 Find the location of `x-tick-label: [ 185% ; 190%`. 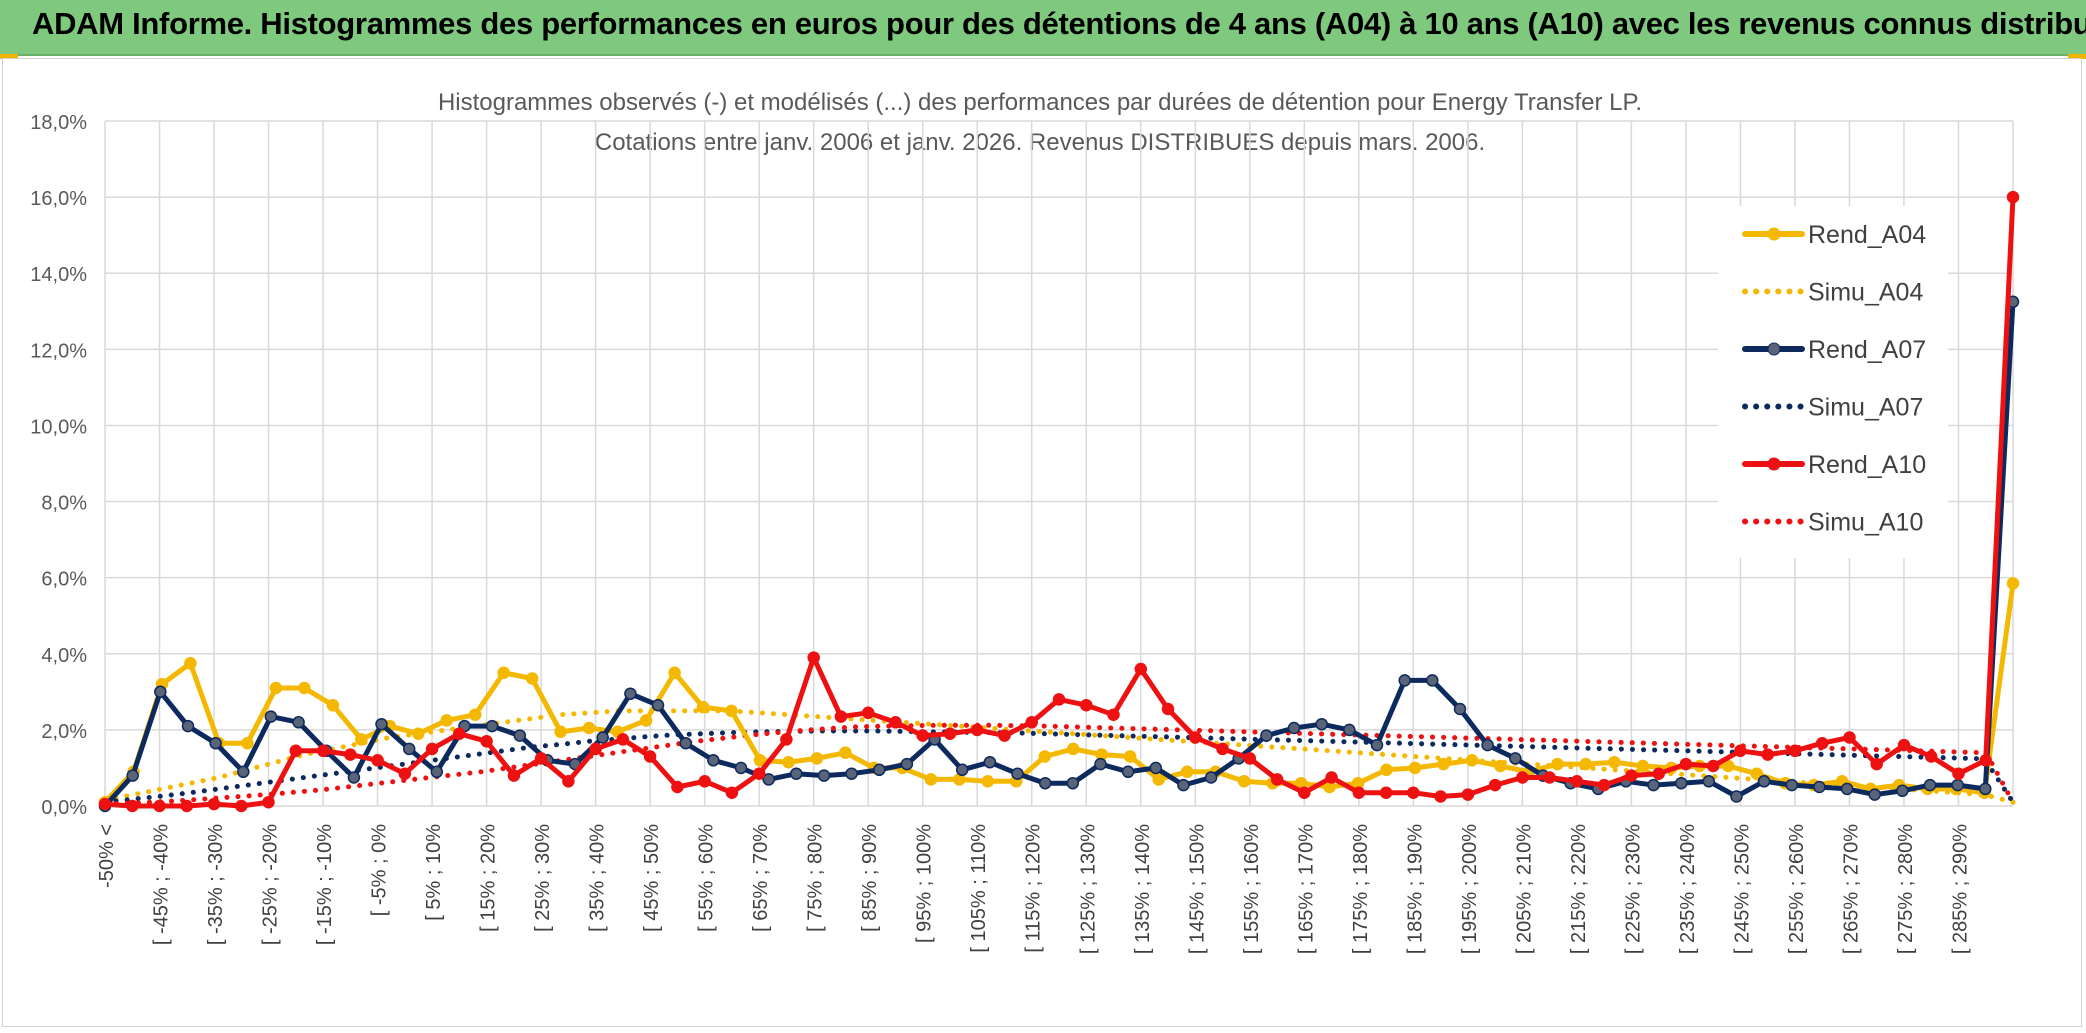

x-tick-label: [ 185% ; 190% is located at coordinates (1415, 889).